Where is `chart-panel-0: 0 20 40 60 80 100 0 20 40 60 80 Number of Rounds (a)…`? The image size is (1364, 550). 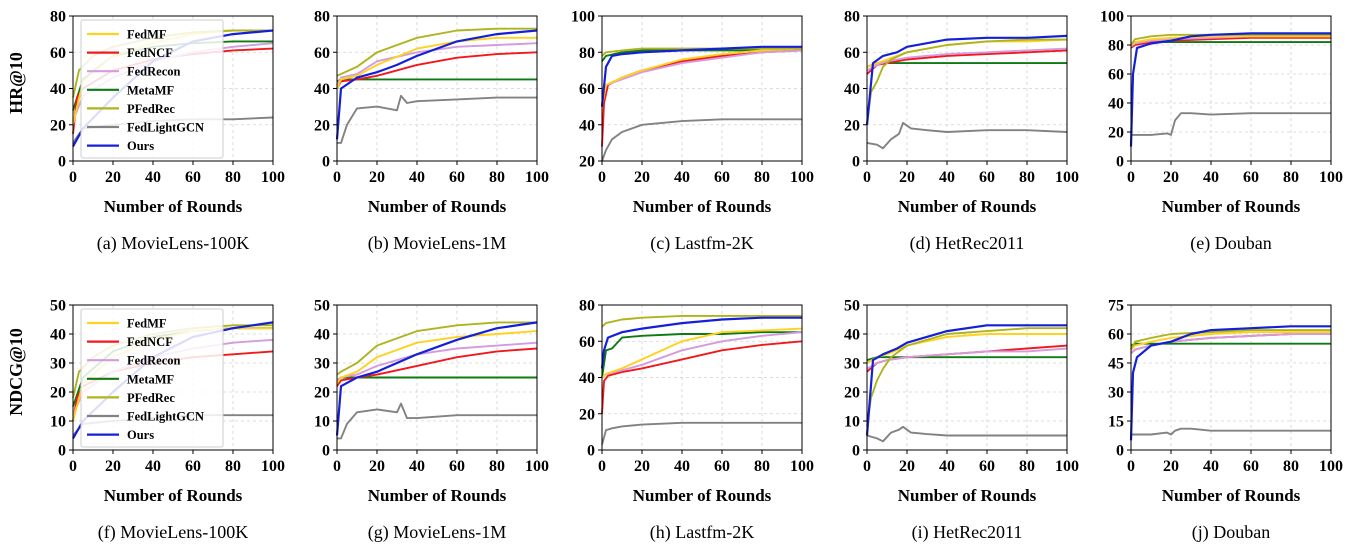
chart-panel-0: 0 20 40 60 80 100 0 20 40 60 80 Number of Rounds (a)… is located at coordinates (167, 132).